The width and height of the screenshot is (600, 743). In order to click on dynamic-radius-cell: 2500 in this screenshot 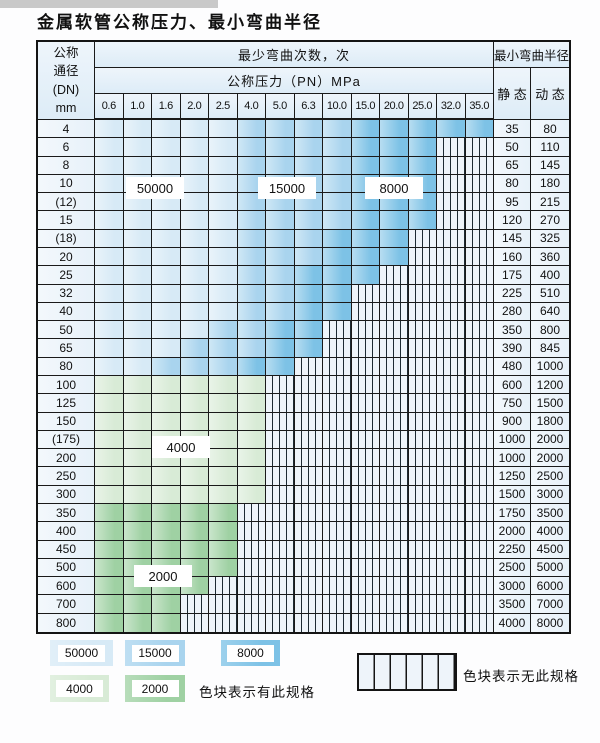, I will do `click(550, 476)`.